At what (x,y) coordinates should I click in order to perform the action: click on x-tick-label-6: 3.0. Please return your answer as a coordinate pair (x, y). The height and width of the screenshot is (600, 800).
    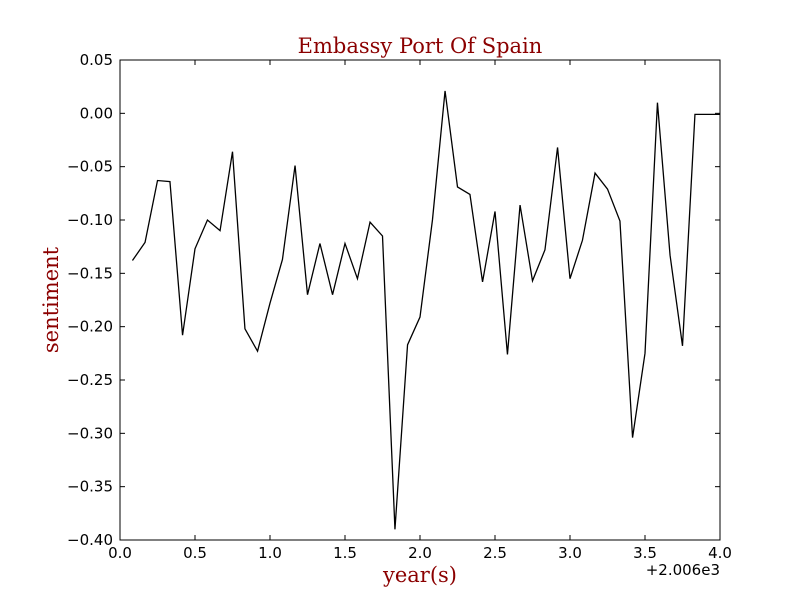
    Looking at the image, I should click on (570, 553).